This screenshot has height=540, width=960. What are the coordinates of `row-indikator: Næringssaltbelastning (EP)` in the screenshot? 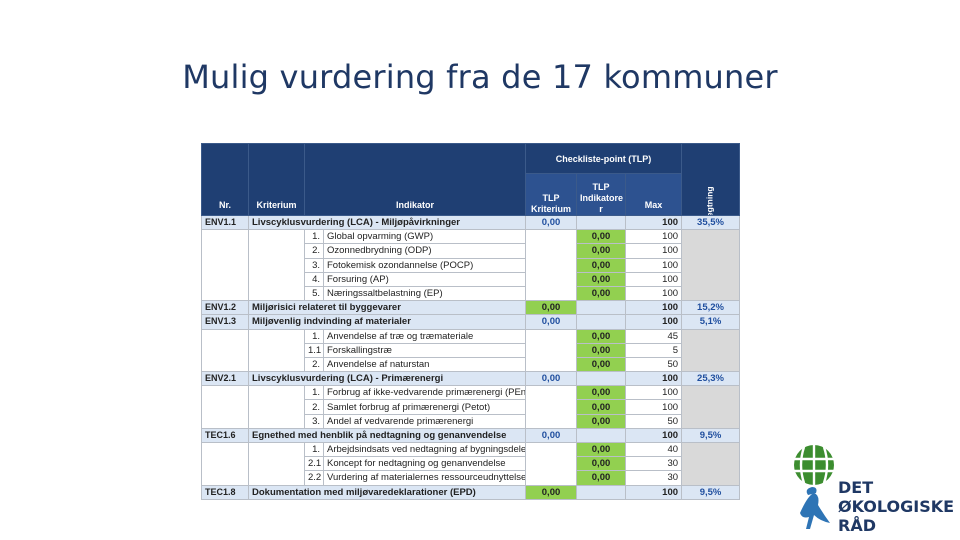 It's located at (424, 293).